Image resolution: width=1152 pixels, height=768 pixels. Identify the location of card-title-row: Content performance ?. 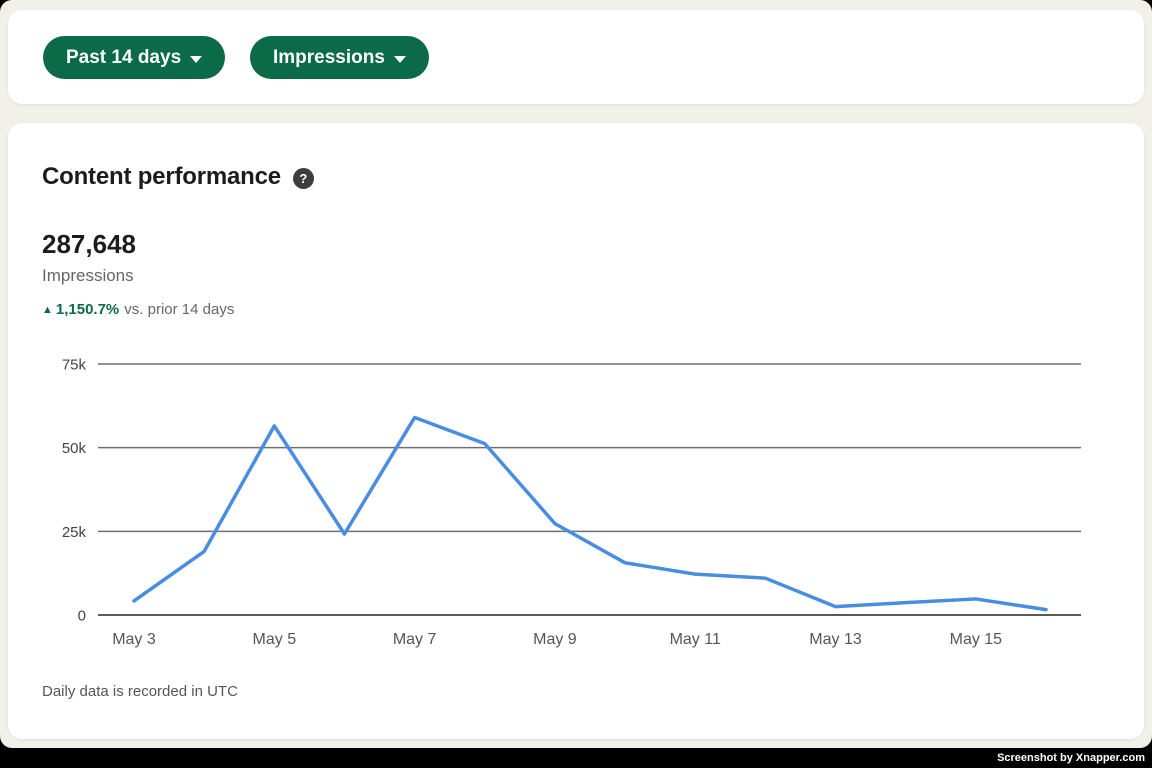
(178, 177).